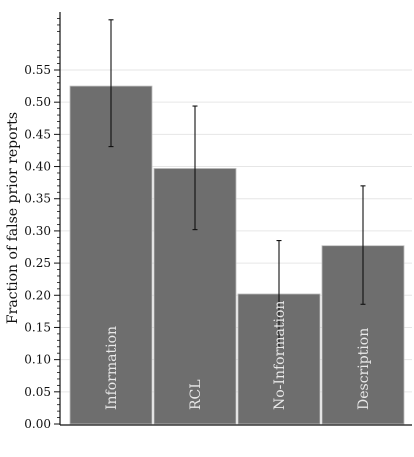 The image size is (414, 457). Describe the element at coordinates (37, 231) in the screenshot. I see `y-tick-label: 0.30` at that location.